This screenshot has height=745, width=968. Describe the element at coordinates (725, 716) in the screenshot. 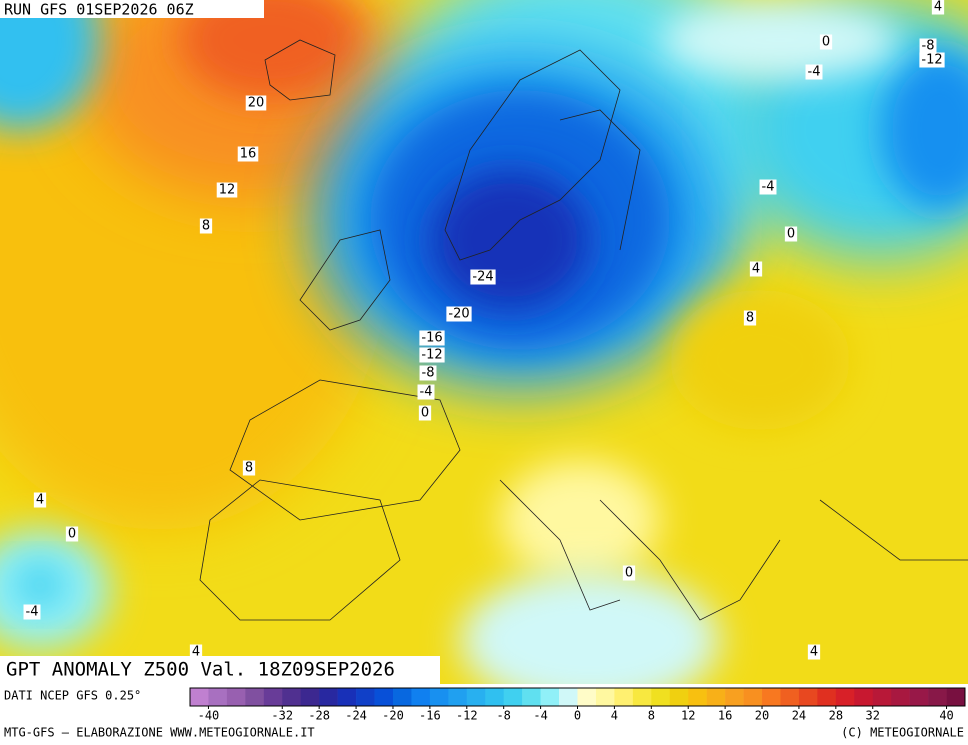

I see `colorbar-tick-label: 16` at that location.